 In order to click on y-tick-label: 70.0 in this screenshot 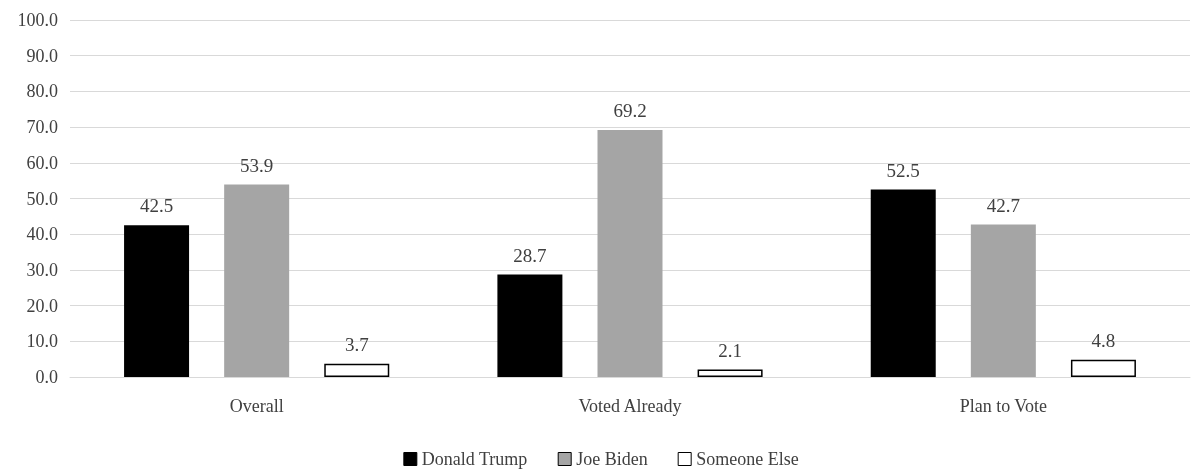, I will do `click(42, 127)`.